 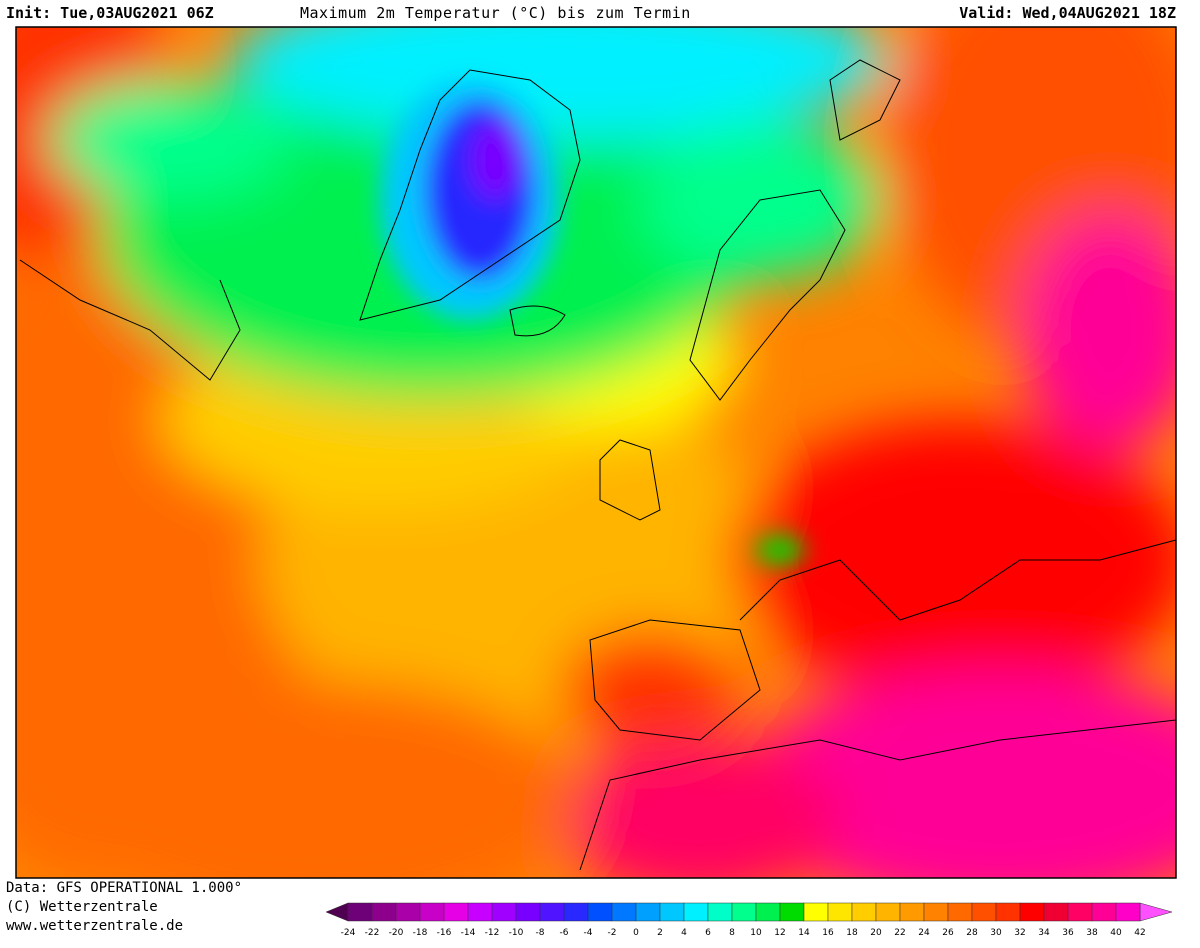 I want to click on legend-label: 24, so click(x=924, y=933).